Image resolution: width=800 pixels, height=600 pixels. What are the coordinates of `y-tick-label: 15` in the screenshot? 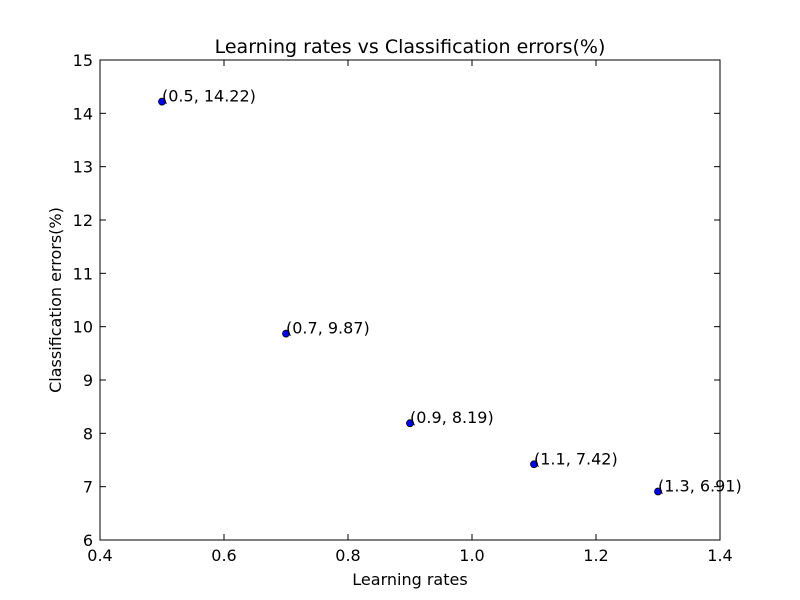 It's located at (83, 60).